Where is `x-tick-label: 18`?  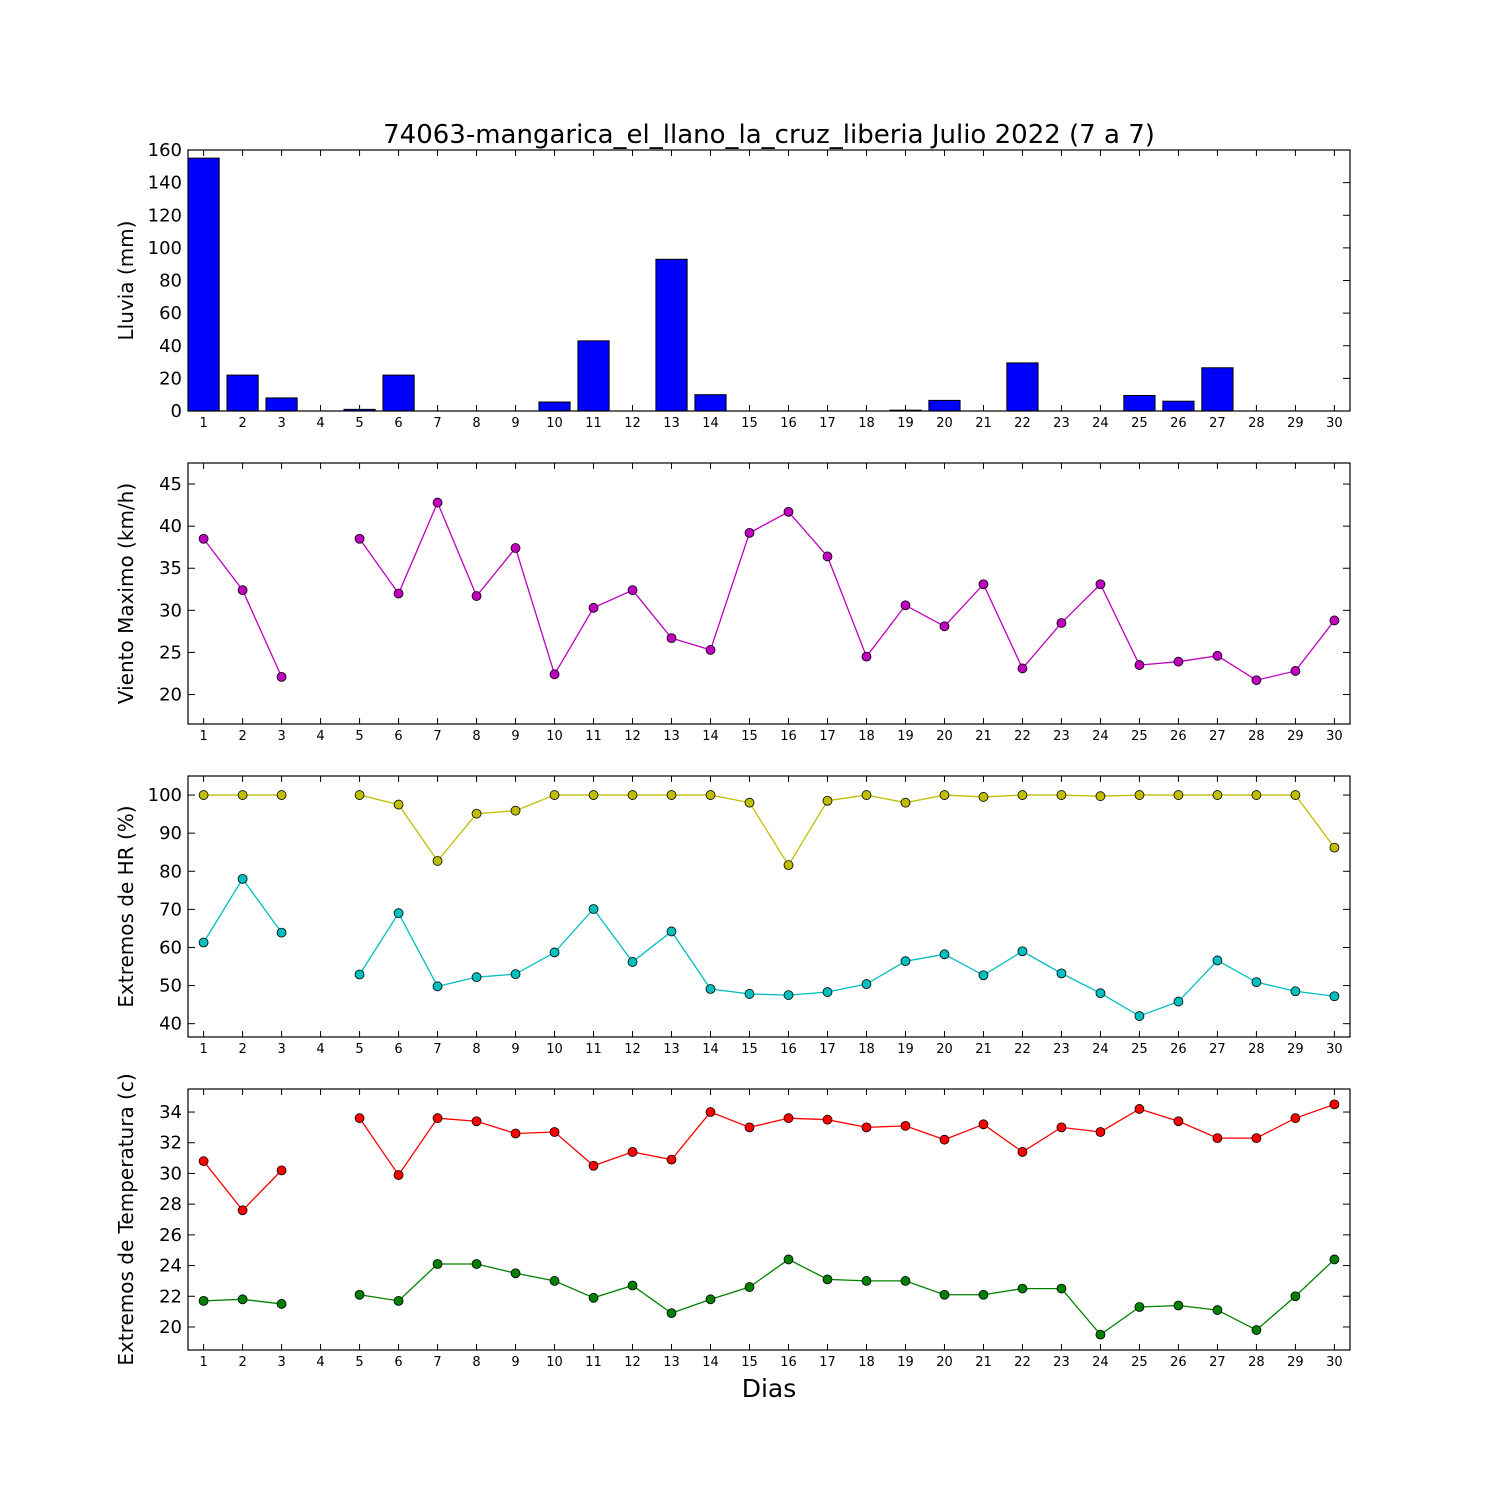 x-tick-label: 18 is located at coordinates (866, 1362).